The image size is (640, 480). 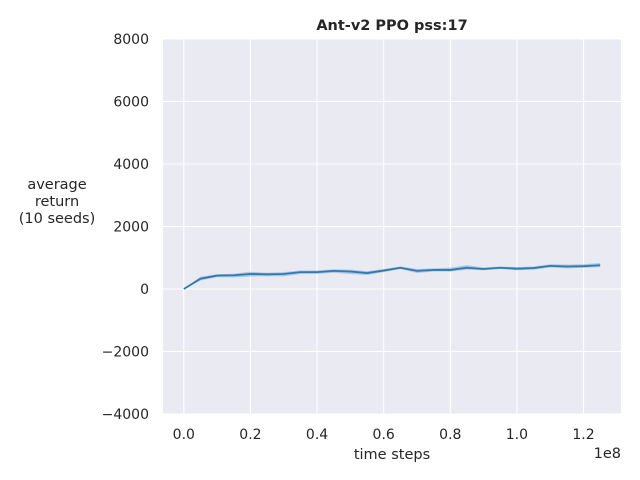 What do you see at coordinates (144, 290) in the screenshot?
I see `y-tick-label: 0` at bounding box center [144, 290].